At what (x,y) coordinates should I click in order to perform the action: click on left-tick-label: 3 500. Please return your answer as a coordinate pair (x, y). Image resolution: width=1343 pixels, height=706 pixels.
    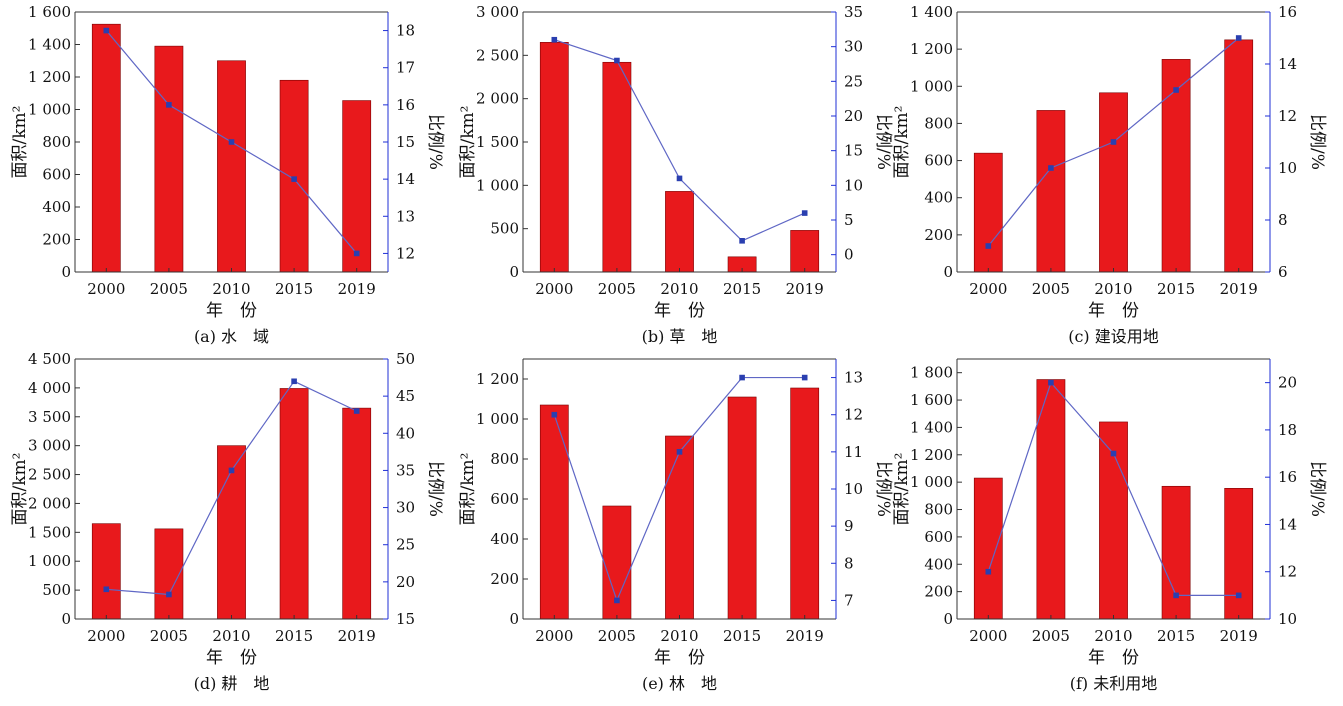
    Looking at the image, I should click on (49, 417).